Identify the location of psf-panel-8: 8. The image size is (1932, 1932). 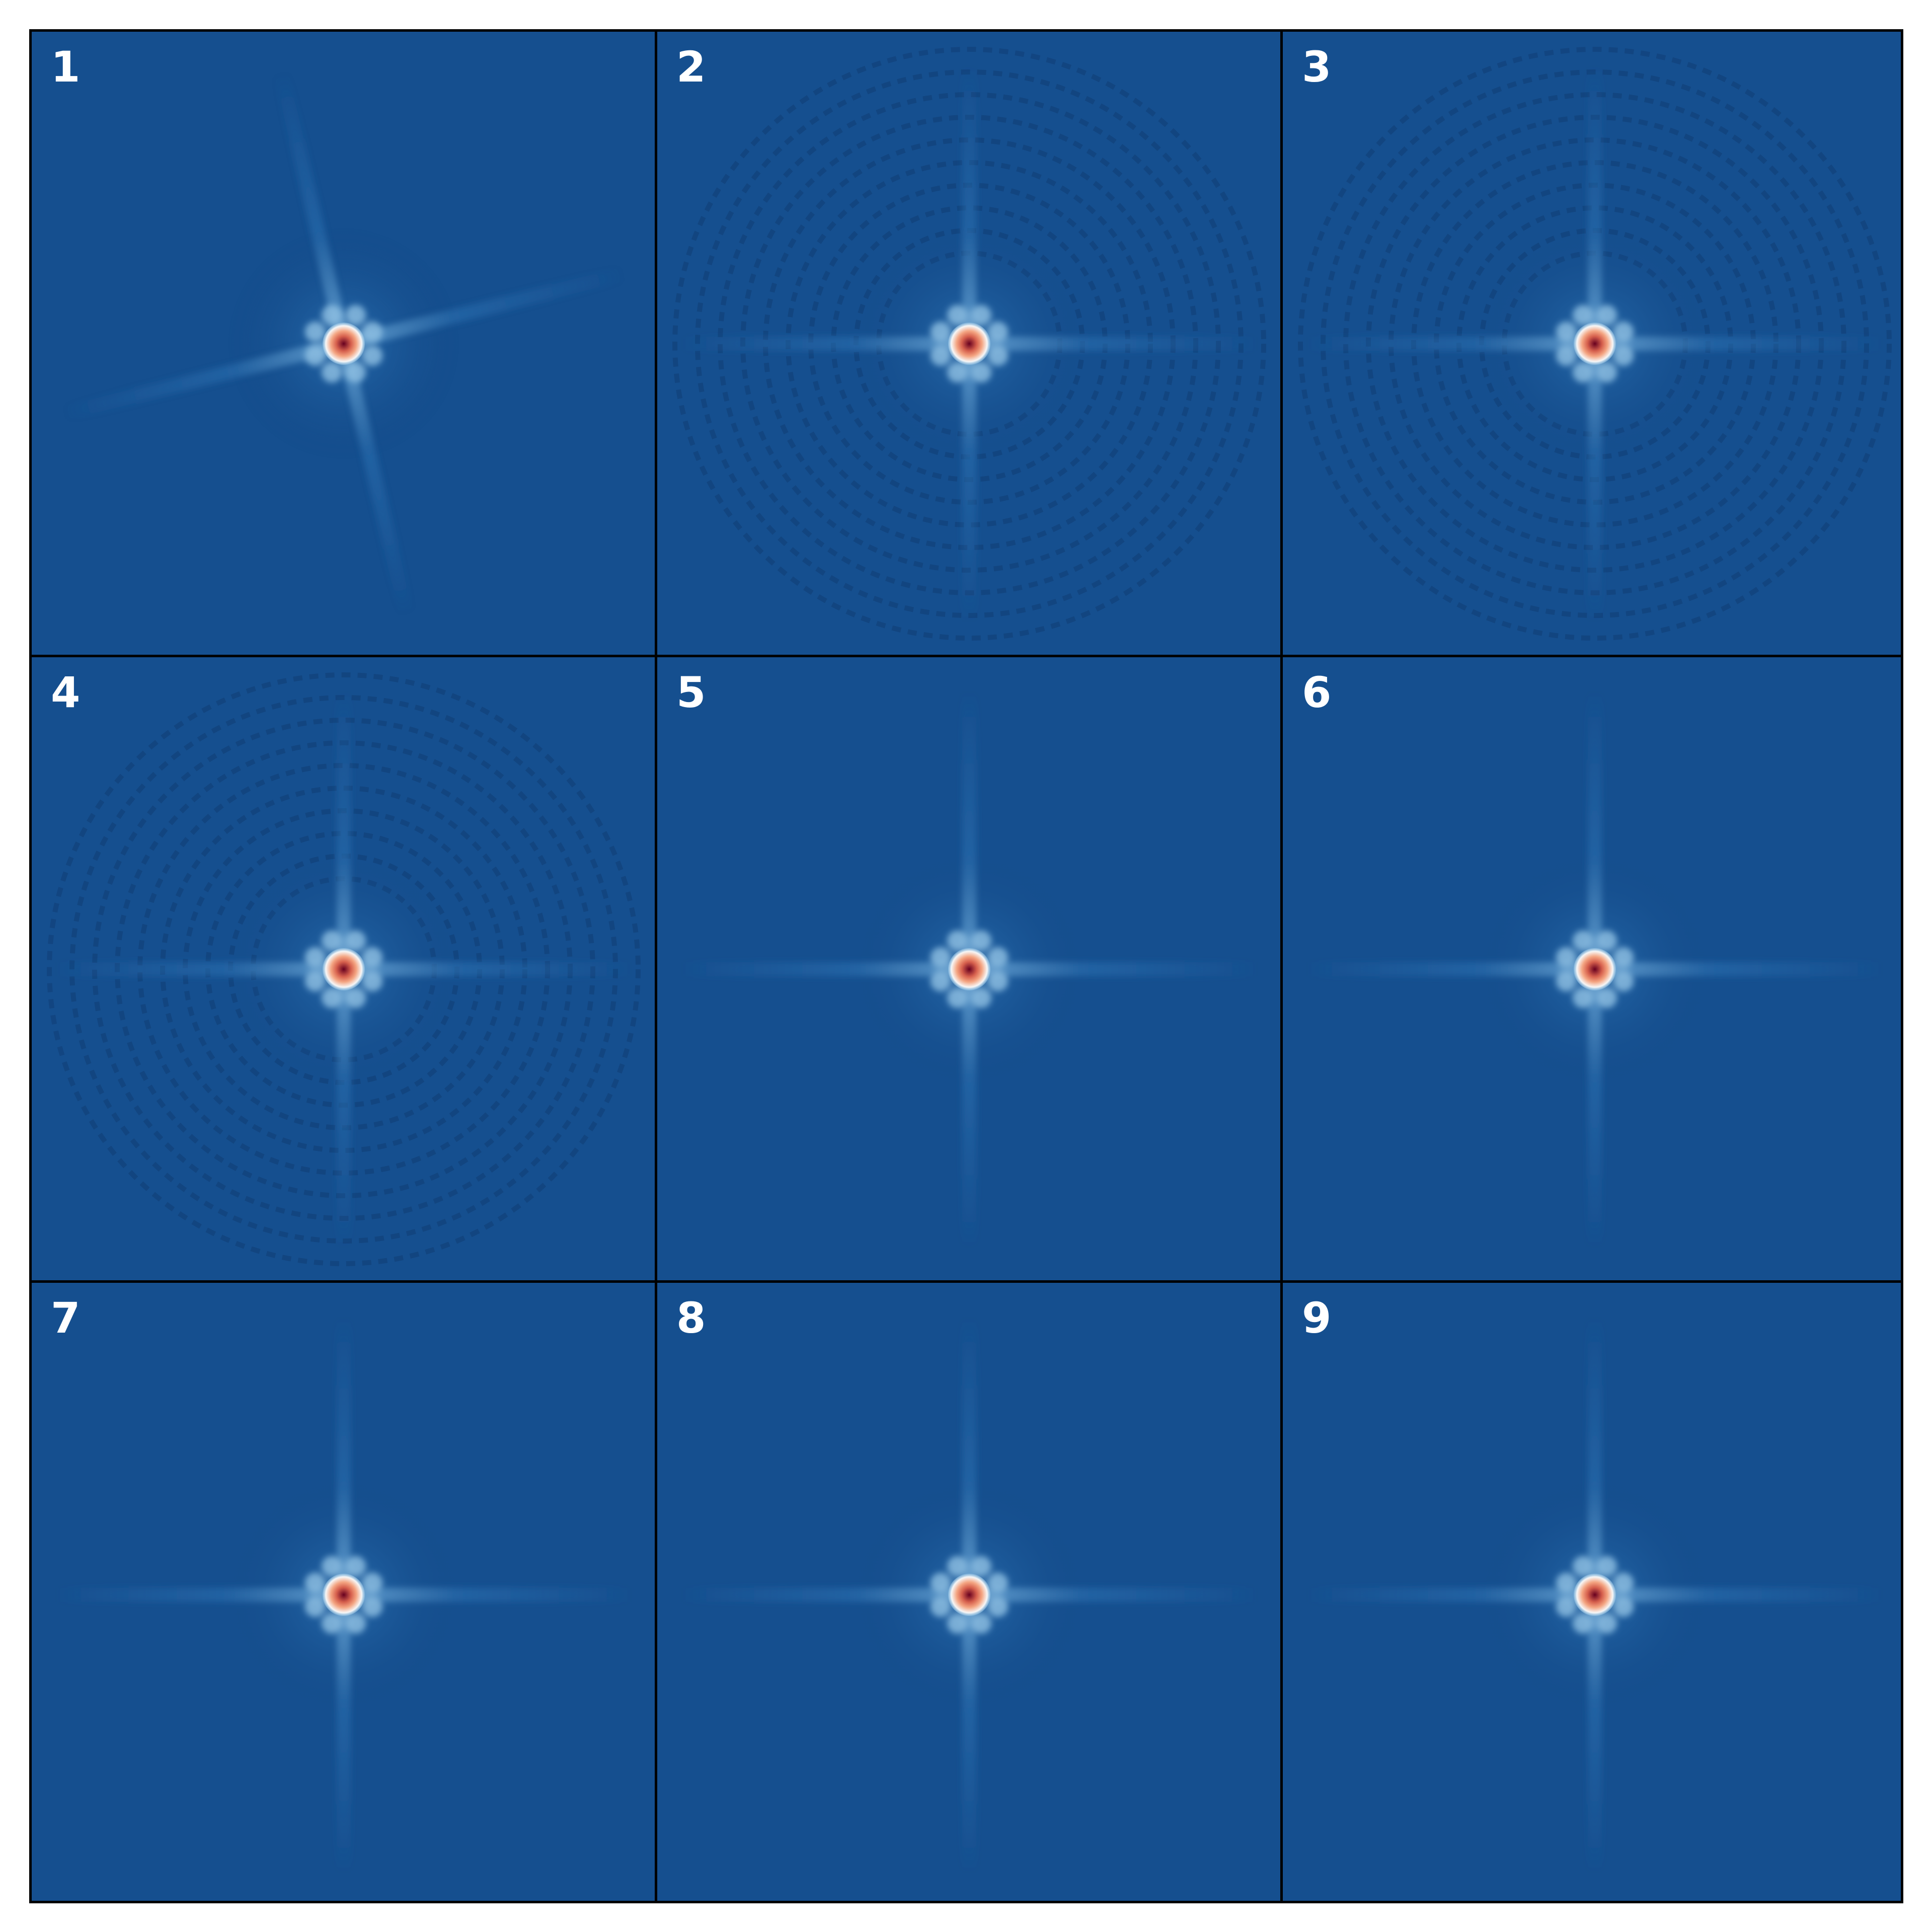
(969, 1592).